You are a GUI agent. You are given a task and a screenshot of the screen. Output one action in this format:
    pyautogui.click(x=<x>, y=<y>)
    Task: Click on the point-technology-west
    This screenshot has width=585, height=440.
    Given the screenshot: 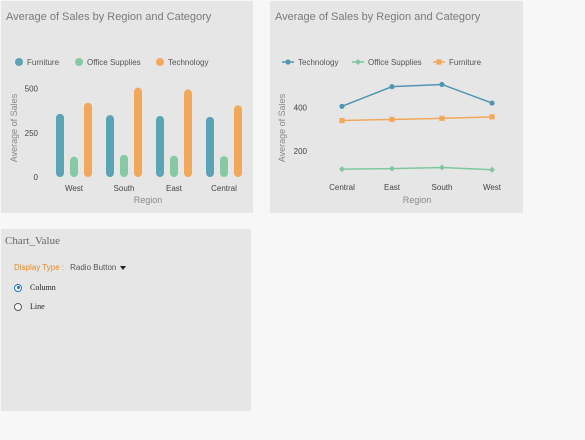 What is the action you would take?
    pyautogui.click(x=492, y=103)
    